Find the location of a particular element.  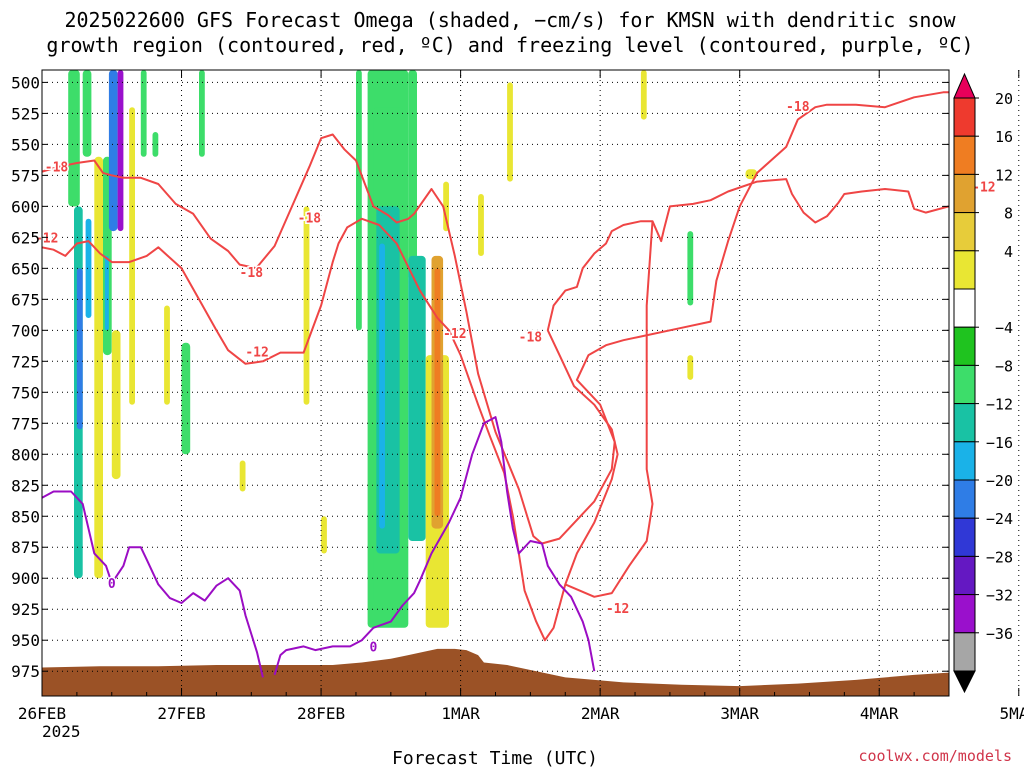

colorbar-label: 20 is located at coordinates (1004, 99).